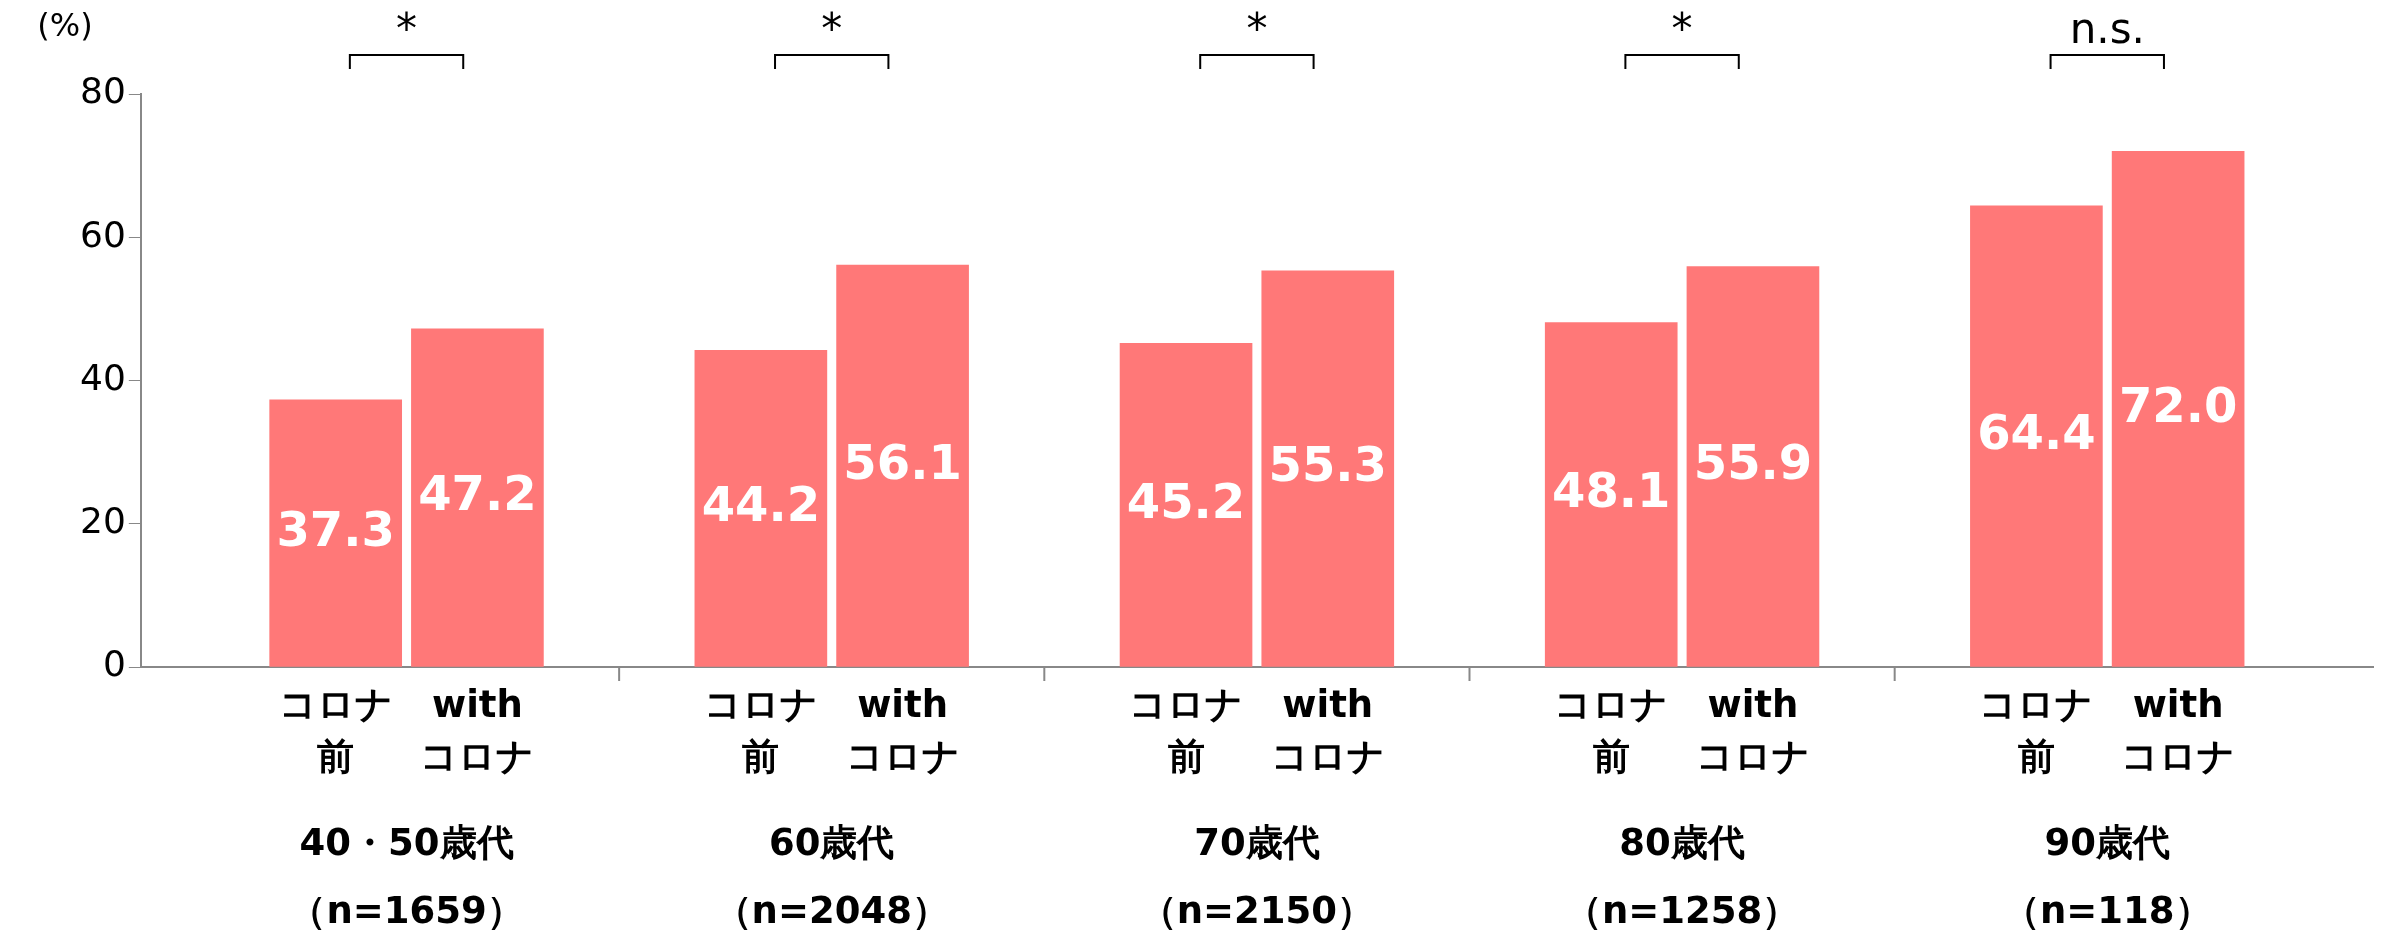 The image size is (2385, 937). What do you see at coordinates (831, 877) in the screenshot?
I see `text: 60歳代（n=2048）` at bounding box center [831, 877].